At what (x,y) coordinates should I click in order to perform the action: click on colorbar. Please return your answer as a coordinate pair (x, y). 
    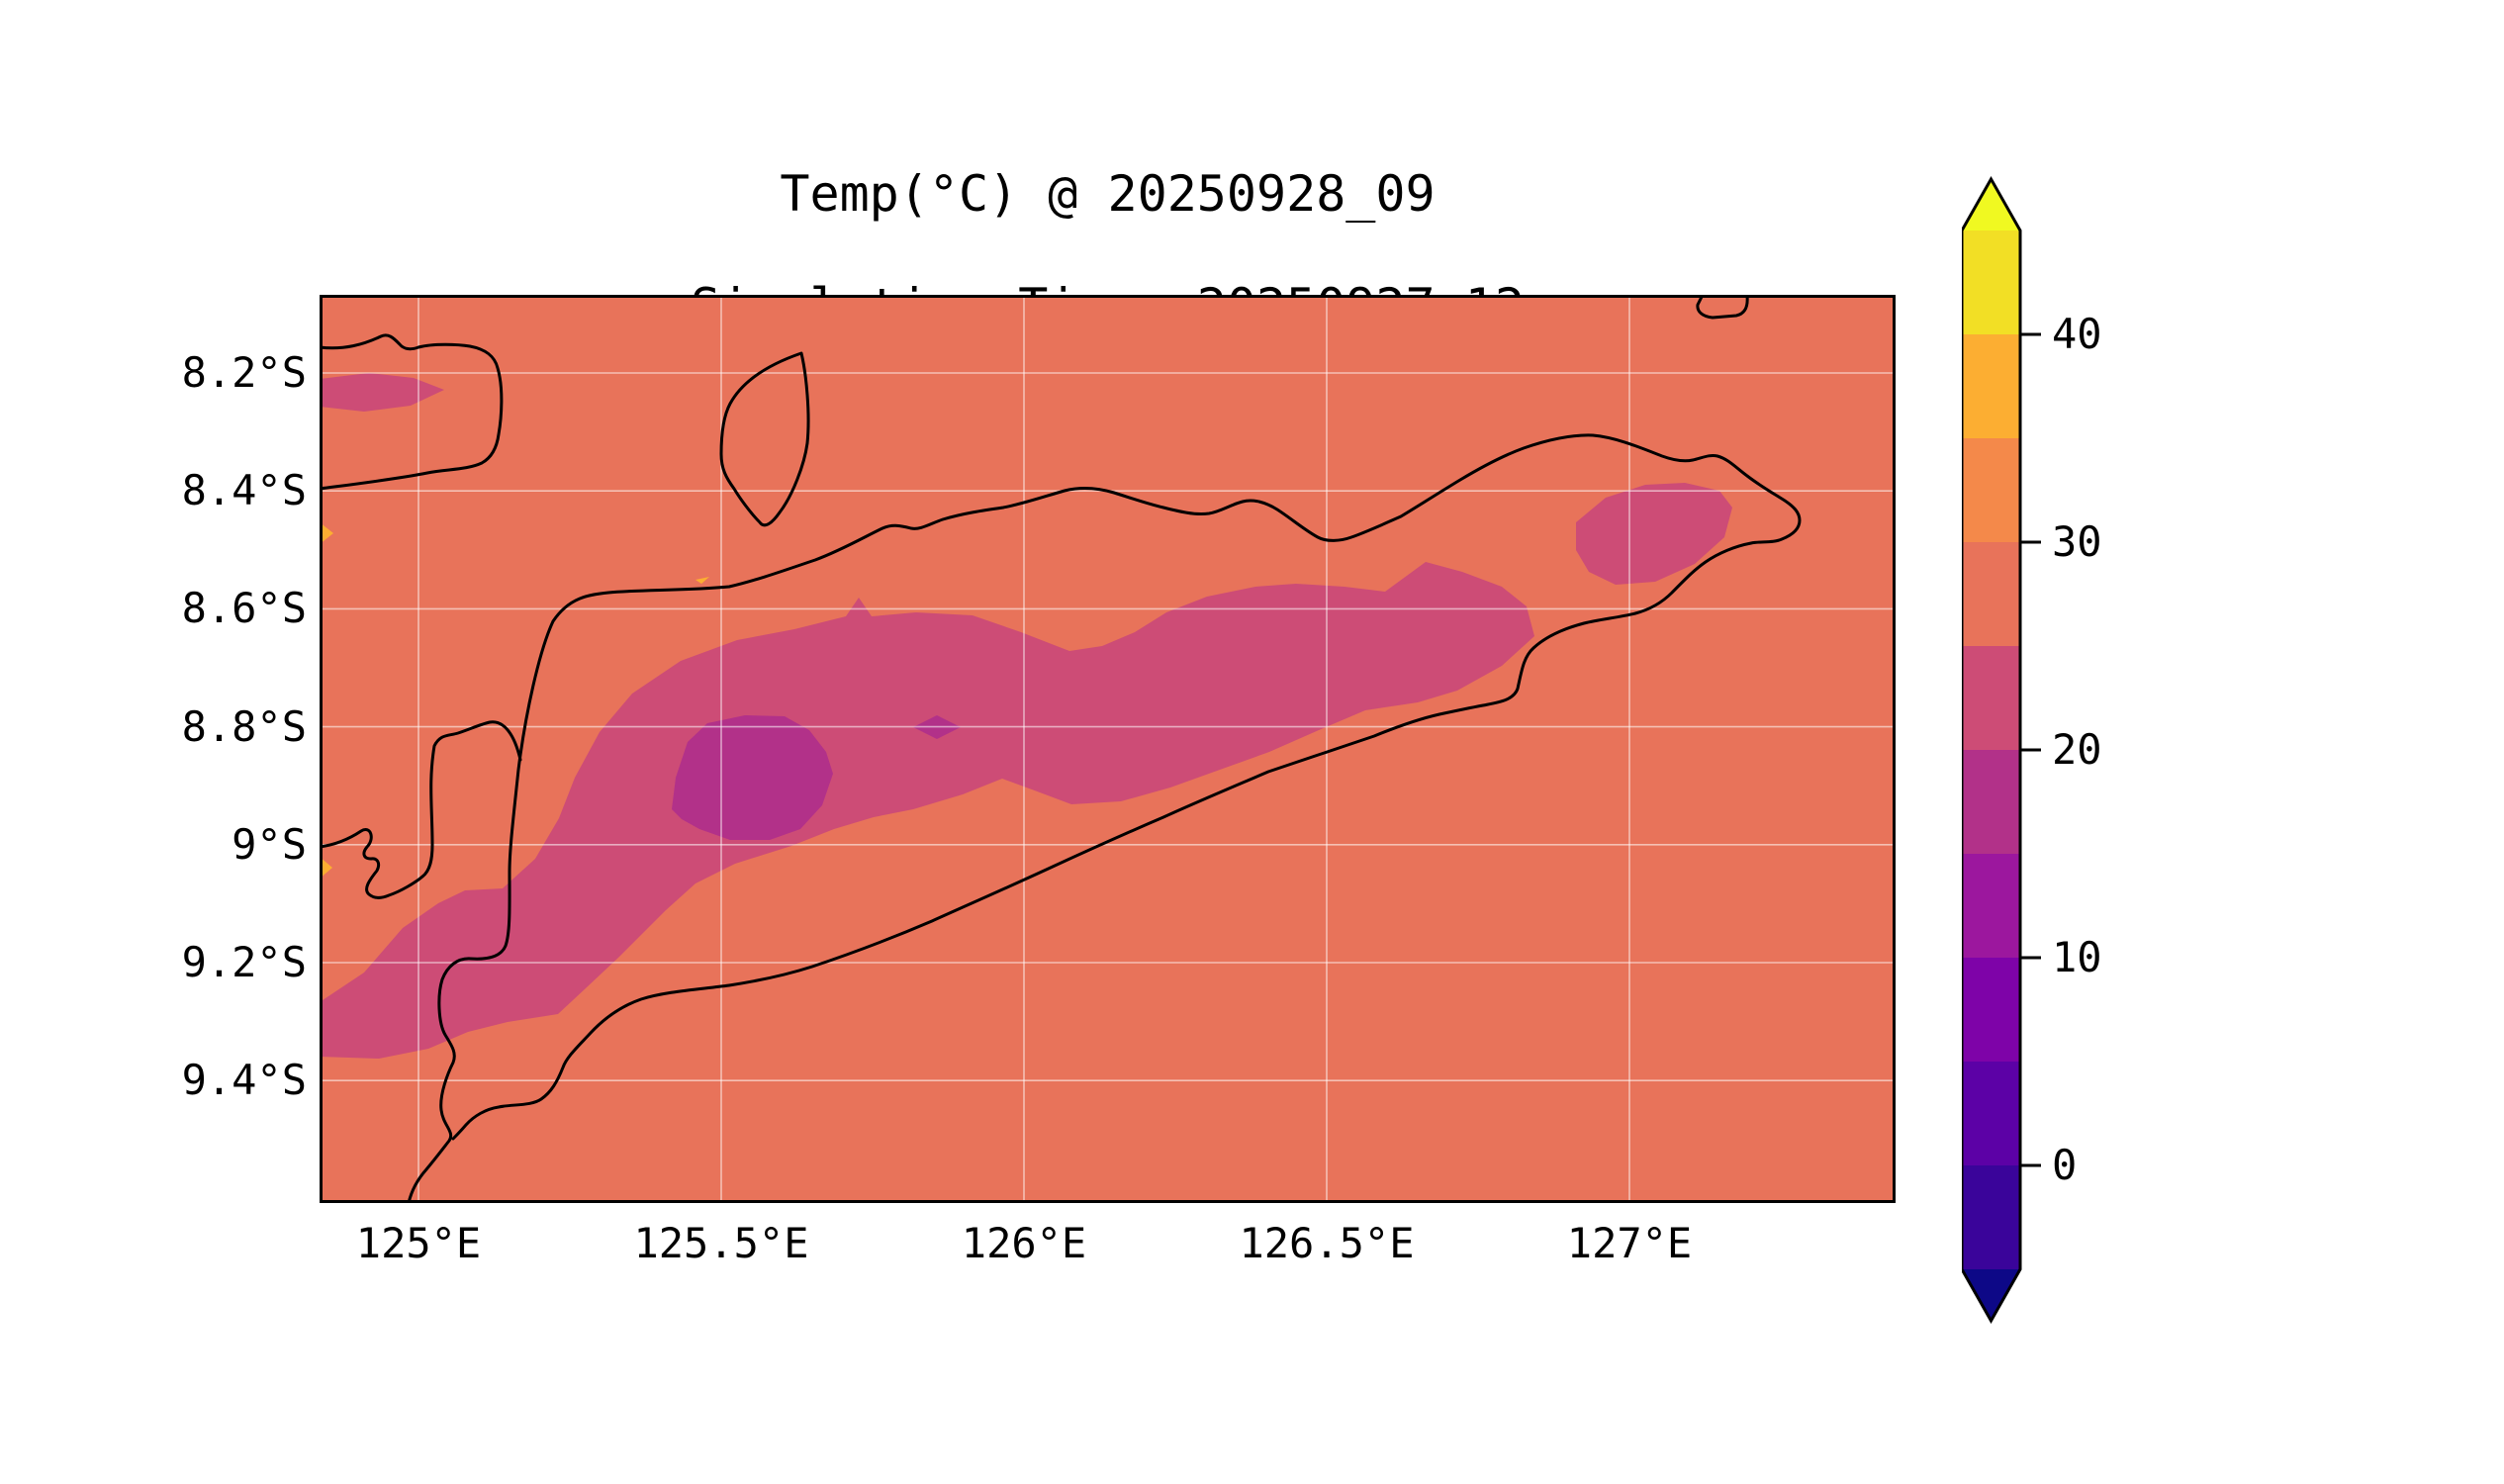
    Looking at the image, I should click on (2001, 749).